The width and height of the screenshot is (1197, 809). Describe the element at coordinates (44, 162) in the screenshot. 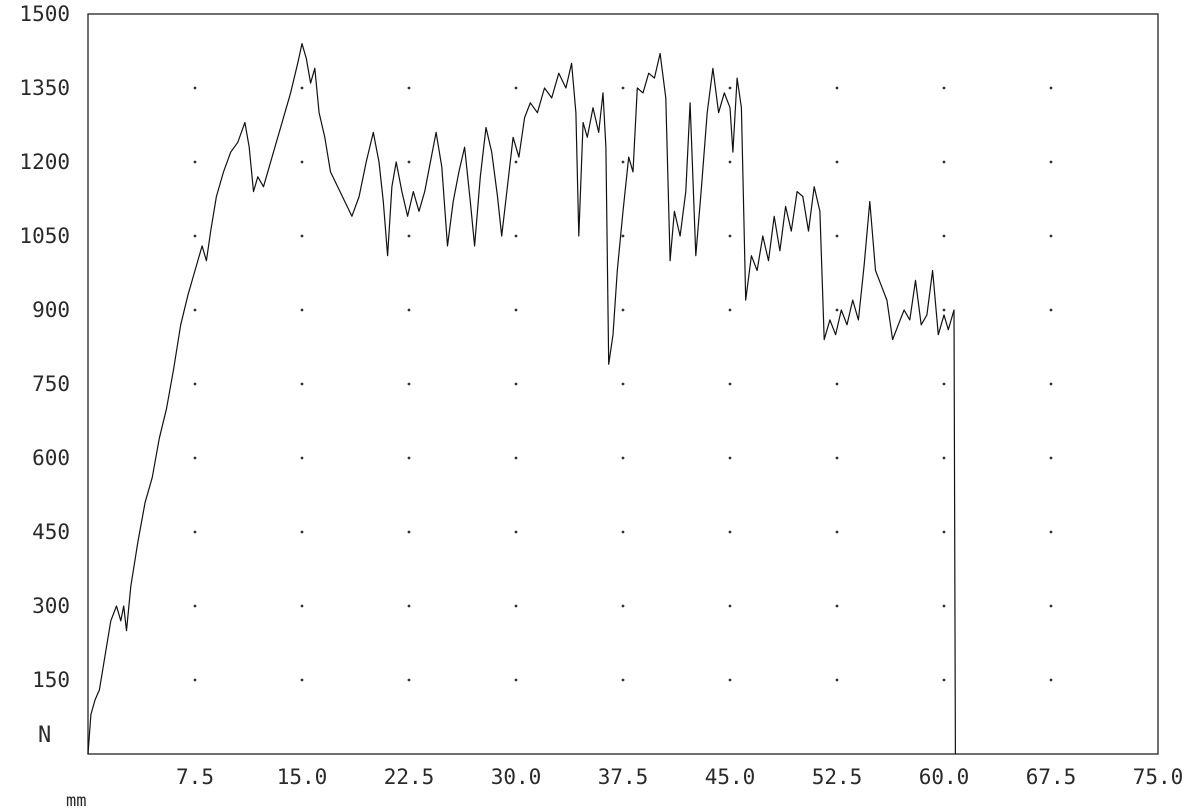

I see `y-tick-label: 1200` at that location.